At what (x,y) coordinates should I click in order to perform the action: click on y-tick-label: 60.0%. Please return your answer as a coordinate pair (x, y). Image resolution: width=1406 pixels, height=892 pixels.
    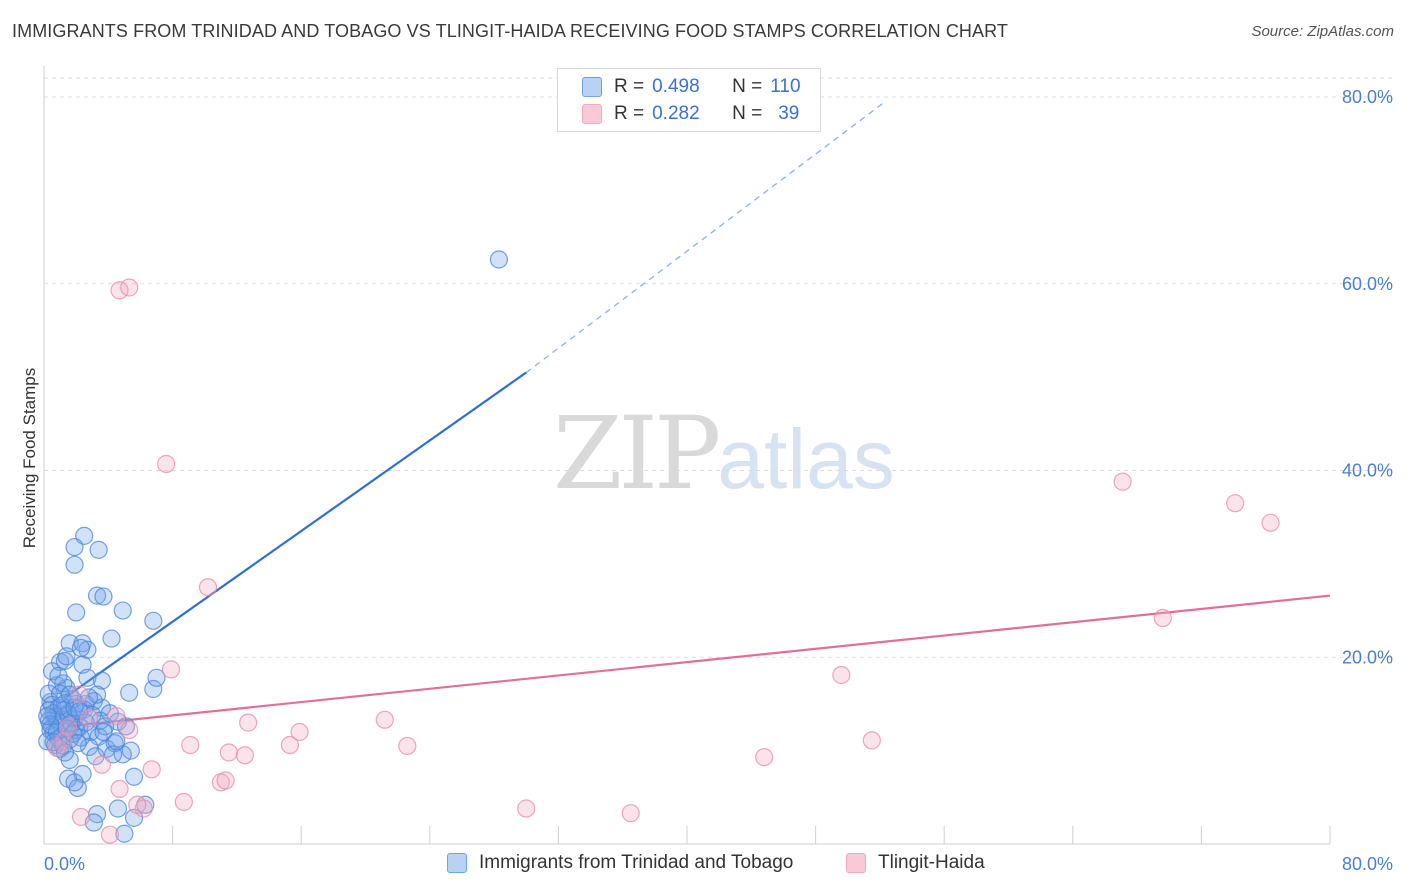
    Looking at the image, I should click on (1367, 284).